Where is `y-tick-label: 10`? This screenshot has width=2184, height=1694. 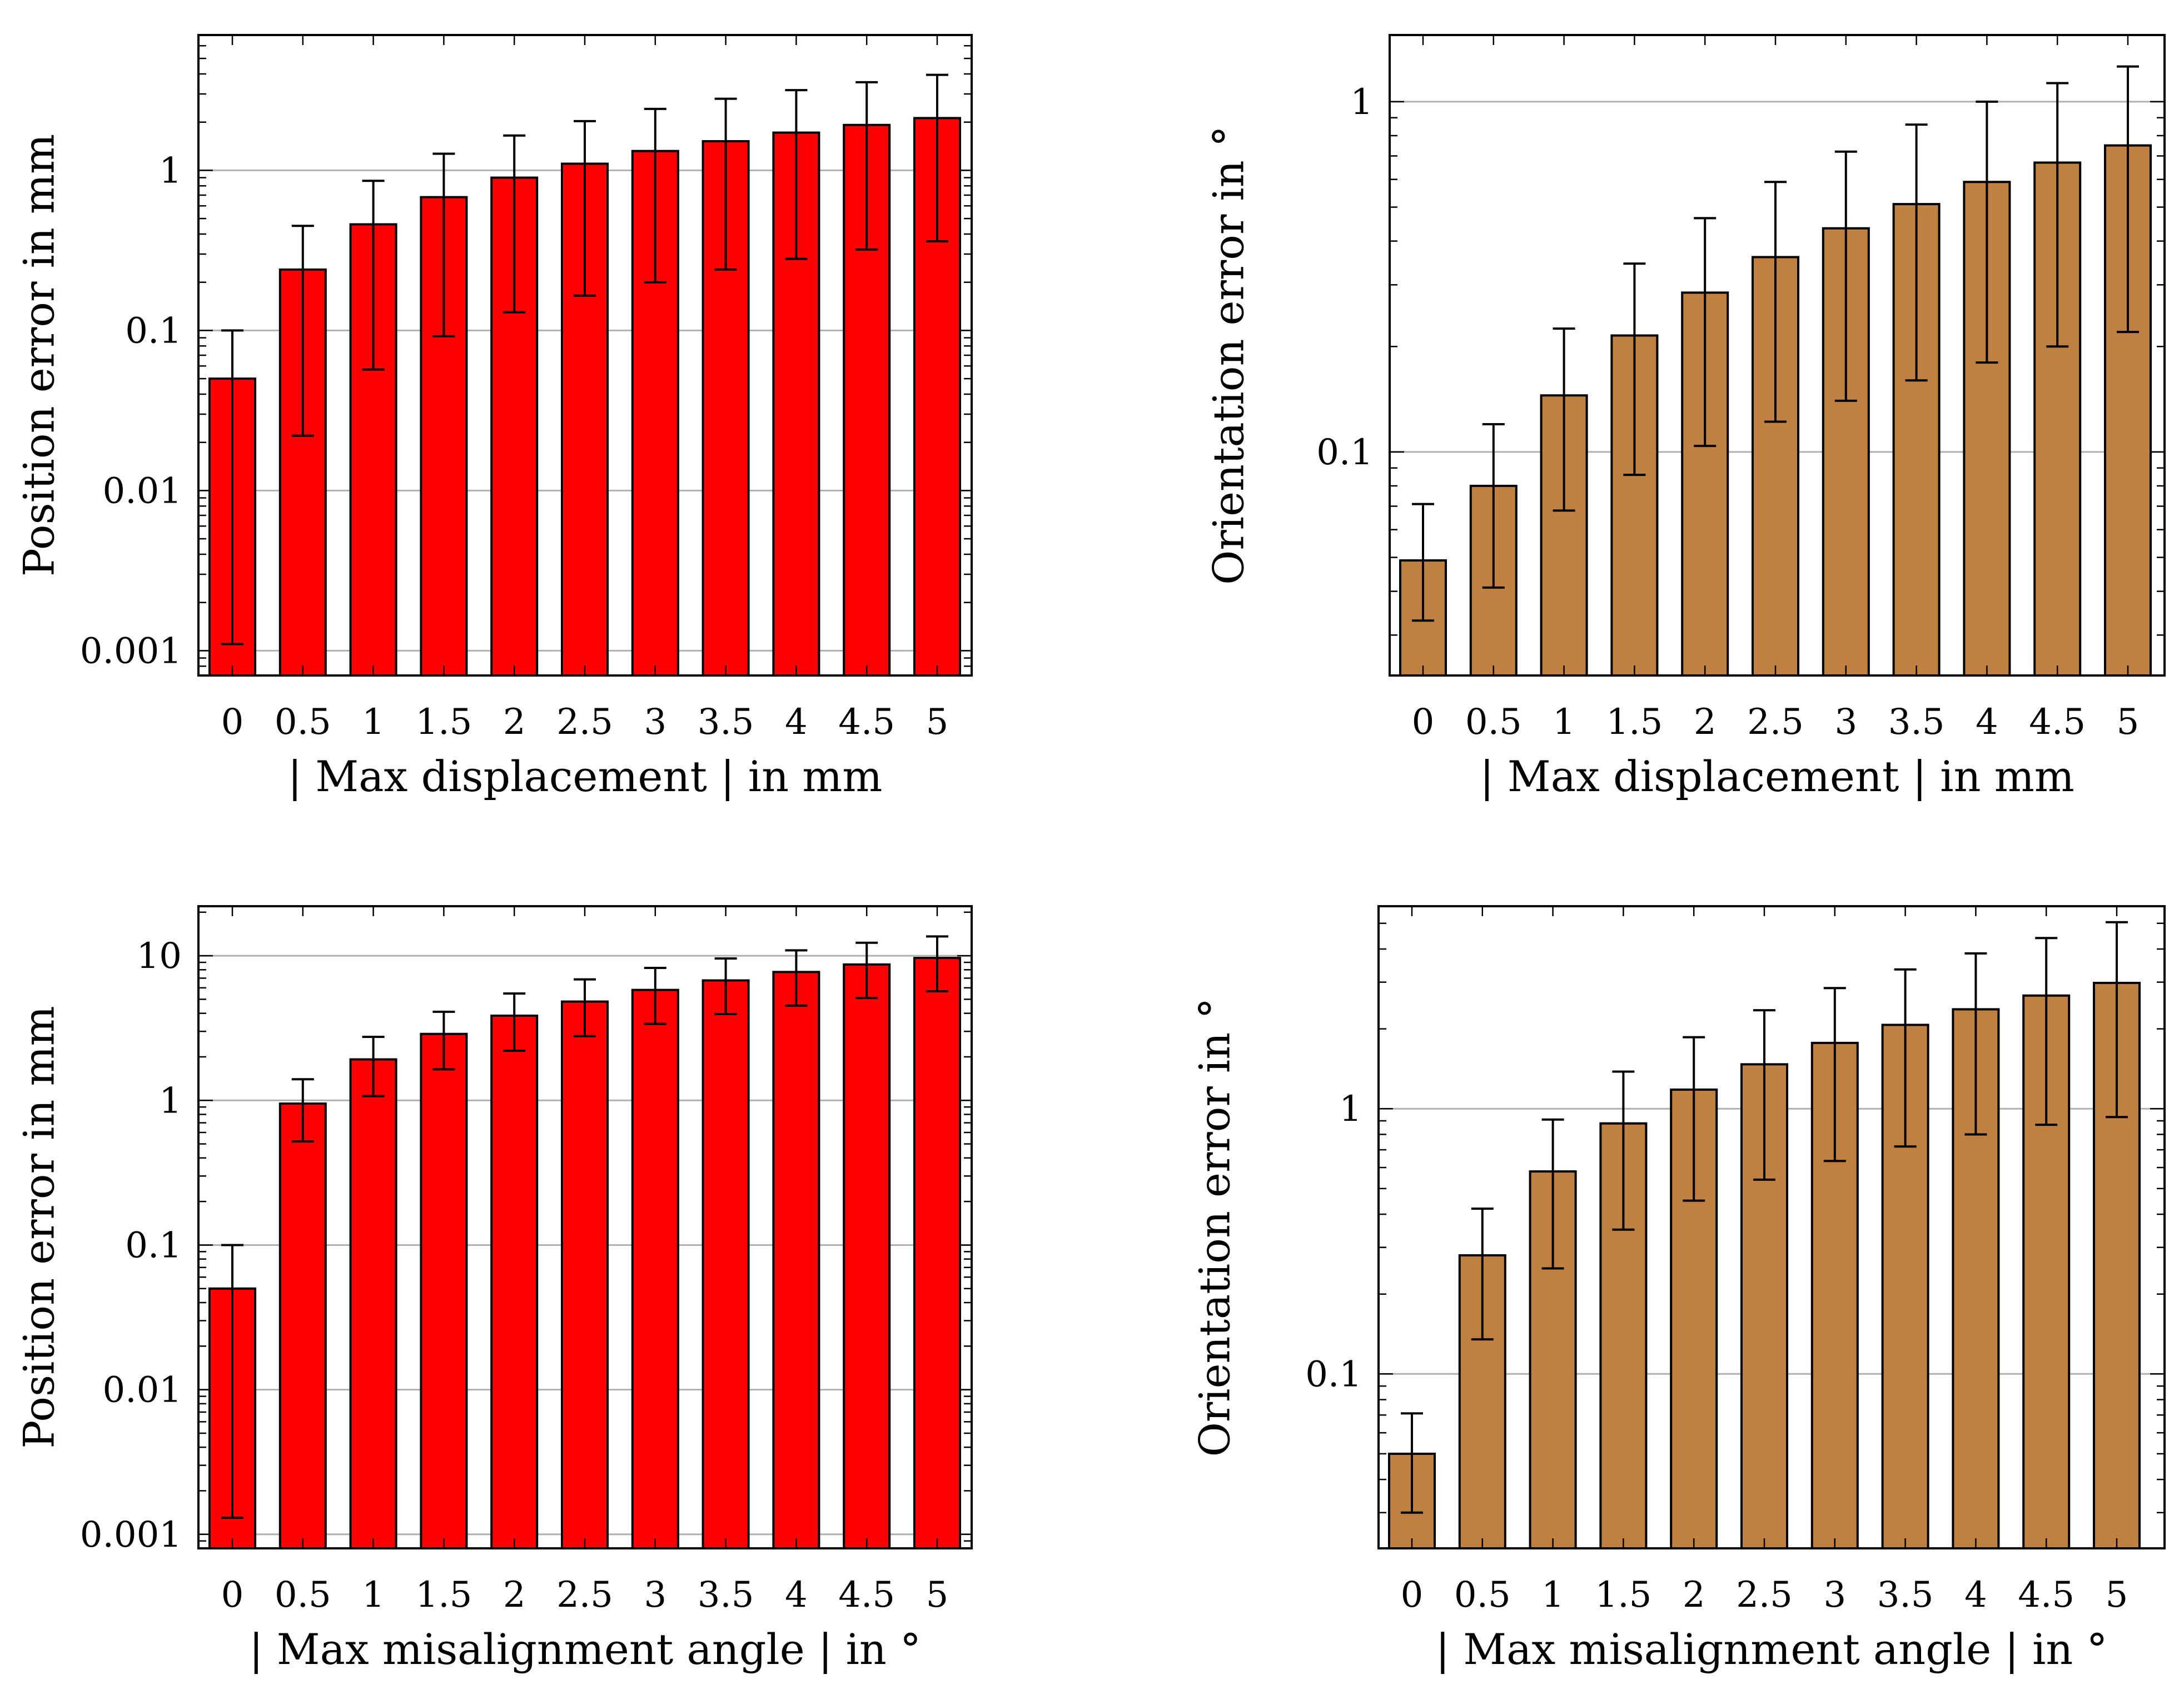
y-tick-label: 10 is located at coordinates (160, 956).